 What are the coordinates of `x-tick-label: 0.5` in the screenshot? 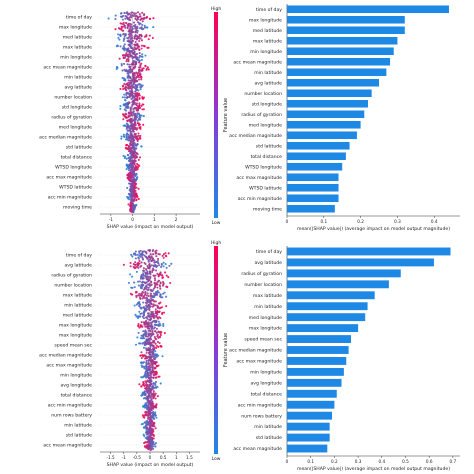 It's located at (405, 461).